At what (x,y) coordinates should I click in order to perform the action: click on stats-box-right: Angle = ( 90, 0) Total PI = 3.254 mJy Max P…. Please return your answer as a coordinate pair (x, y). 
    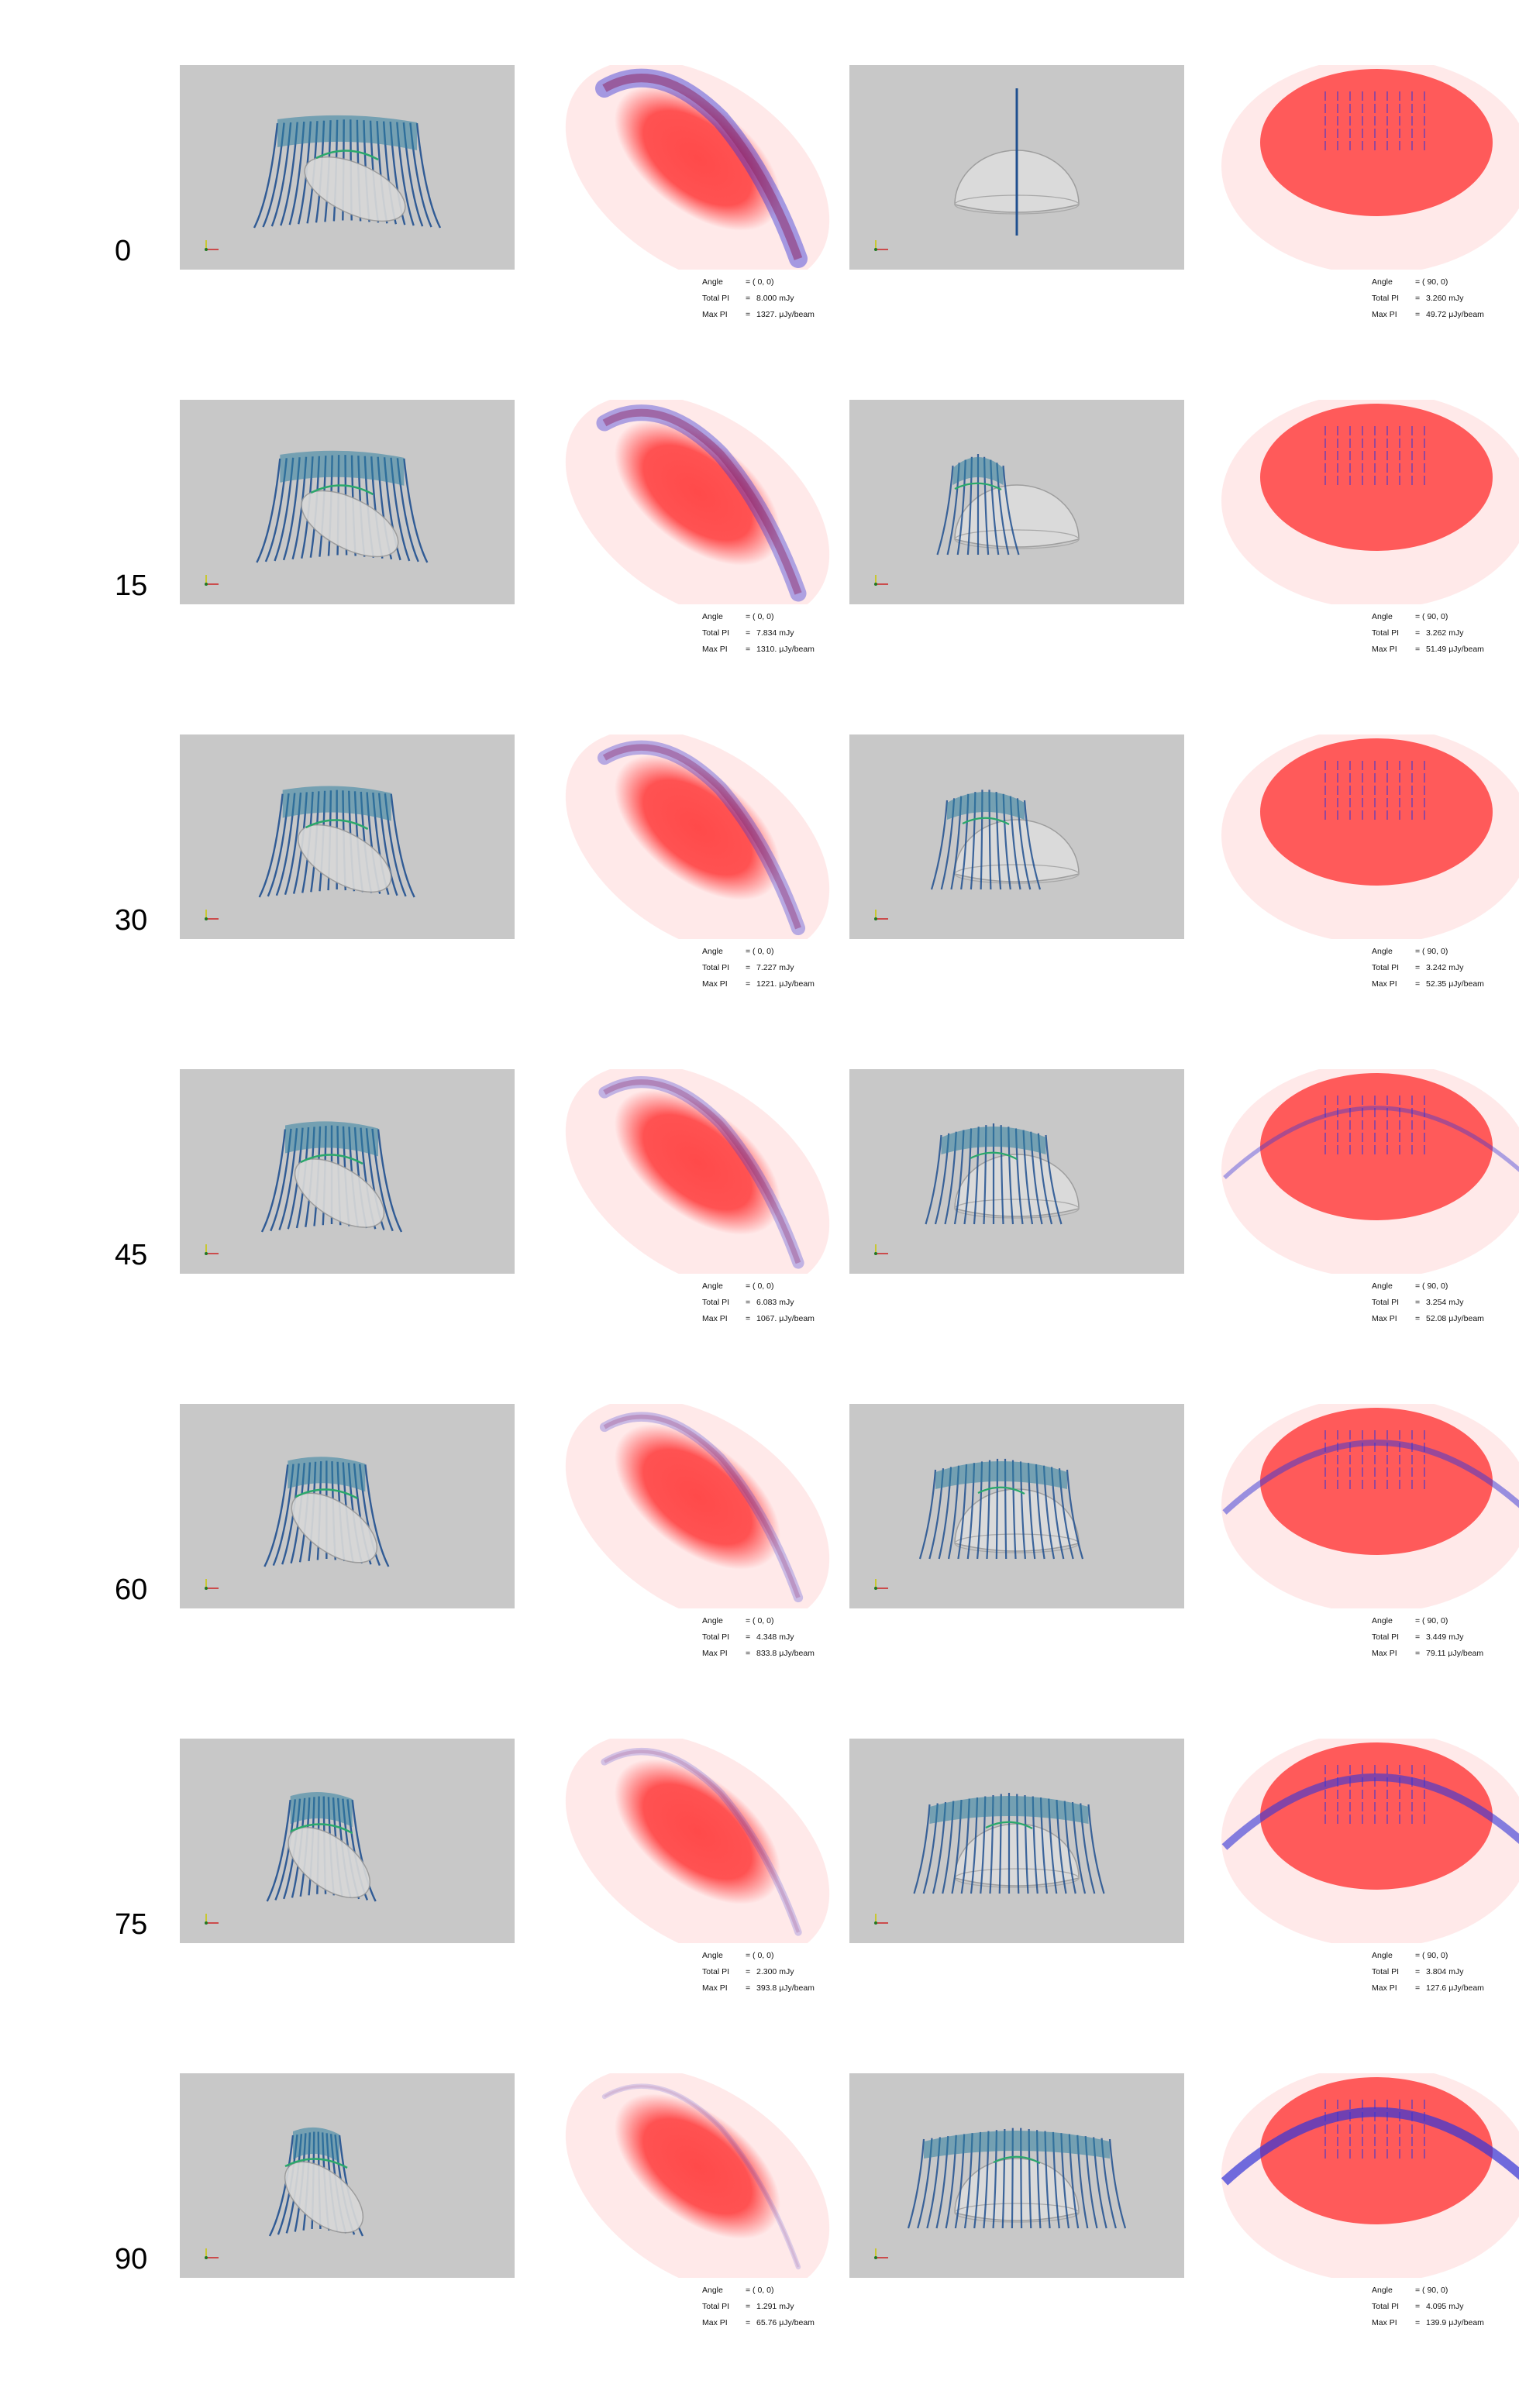
    Looking at the image, I should click on (1428, 1302).